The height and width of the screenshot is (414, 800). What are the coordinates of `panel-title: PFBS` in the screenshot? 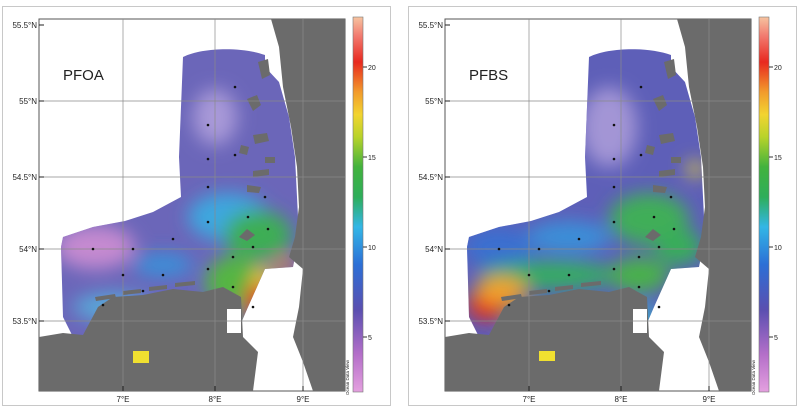 It's located at (488, 75).